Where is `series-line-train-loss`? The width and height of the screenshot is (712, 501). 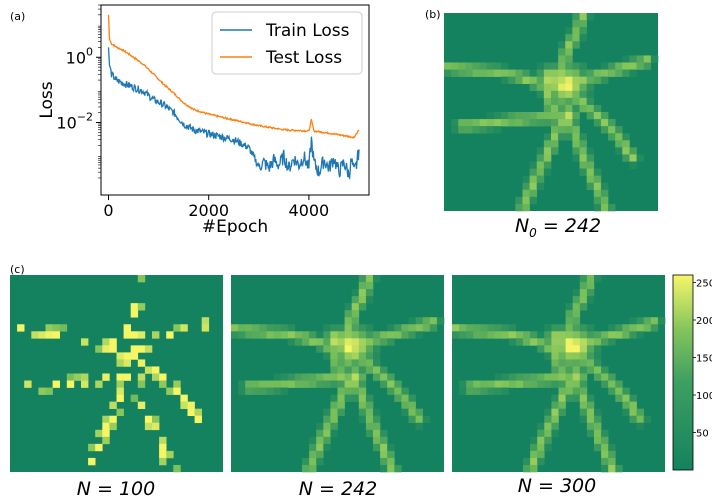
series-line-train-loss is located at coordinates (233, 114).